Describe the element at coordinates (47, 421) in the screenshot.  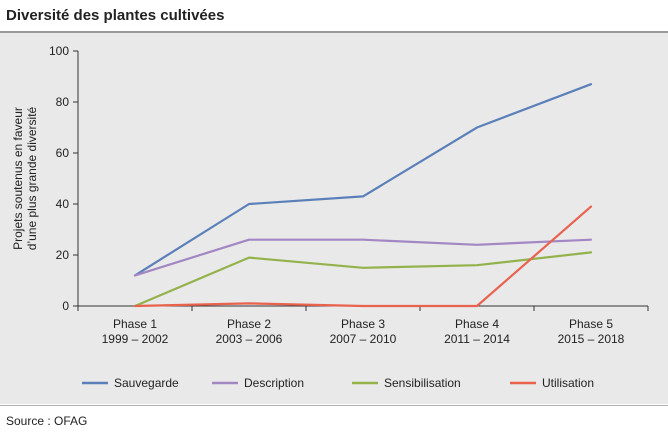
I see `source-note: Source : OFAG` at that location.